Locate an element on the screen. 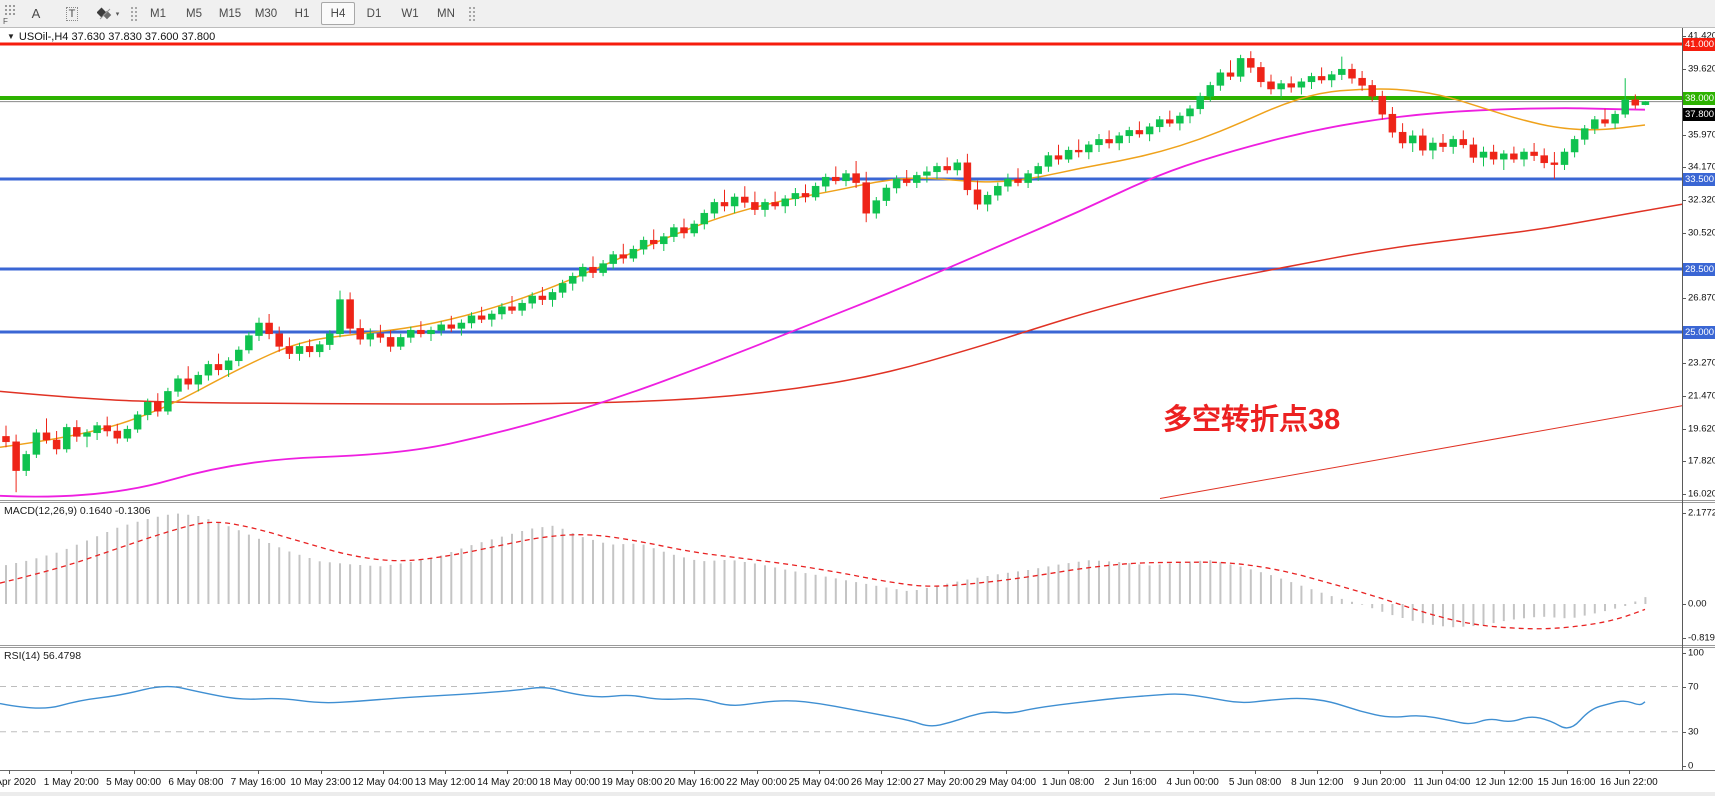 Image resolution: width=1715 pixels, height=796 pixels. toolbar-grip-end is located at coordinates (471, 13).